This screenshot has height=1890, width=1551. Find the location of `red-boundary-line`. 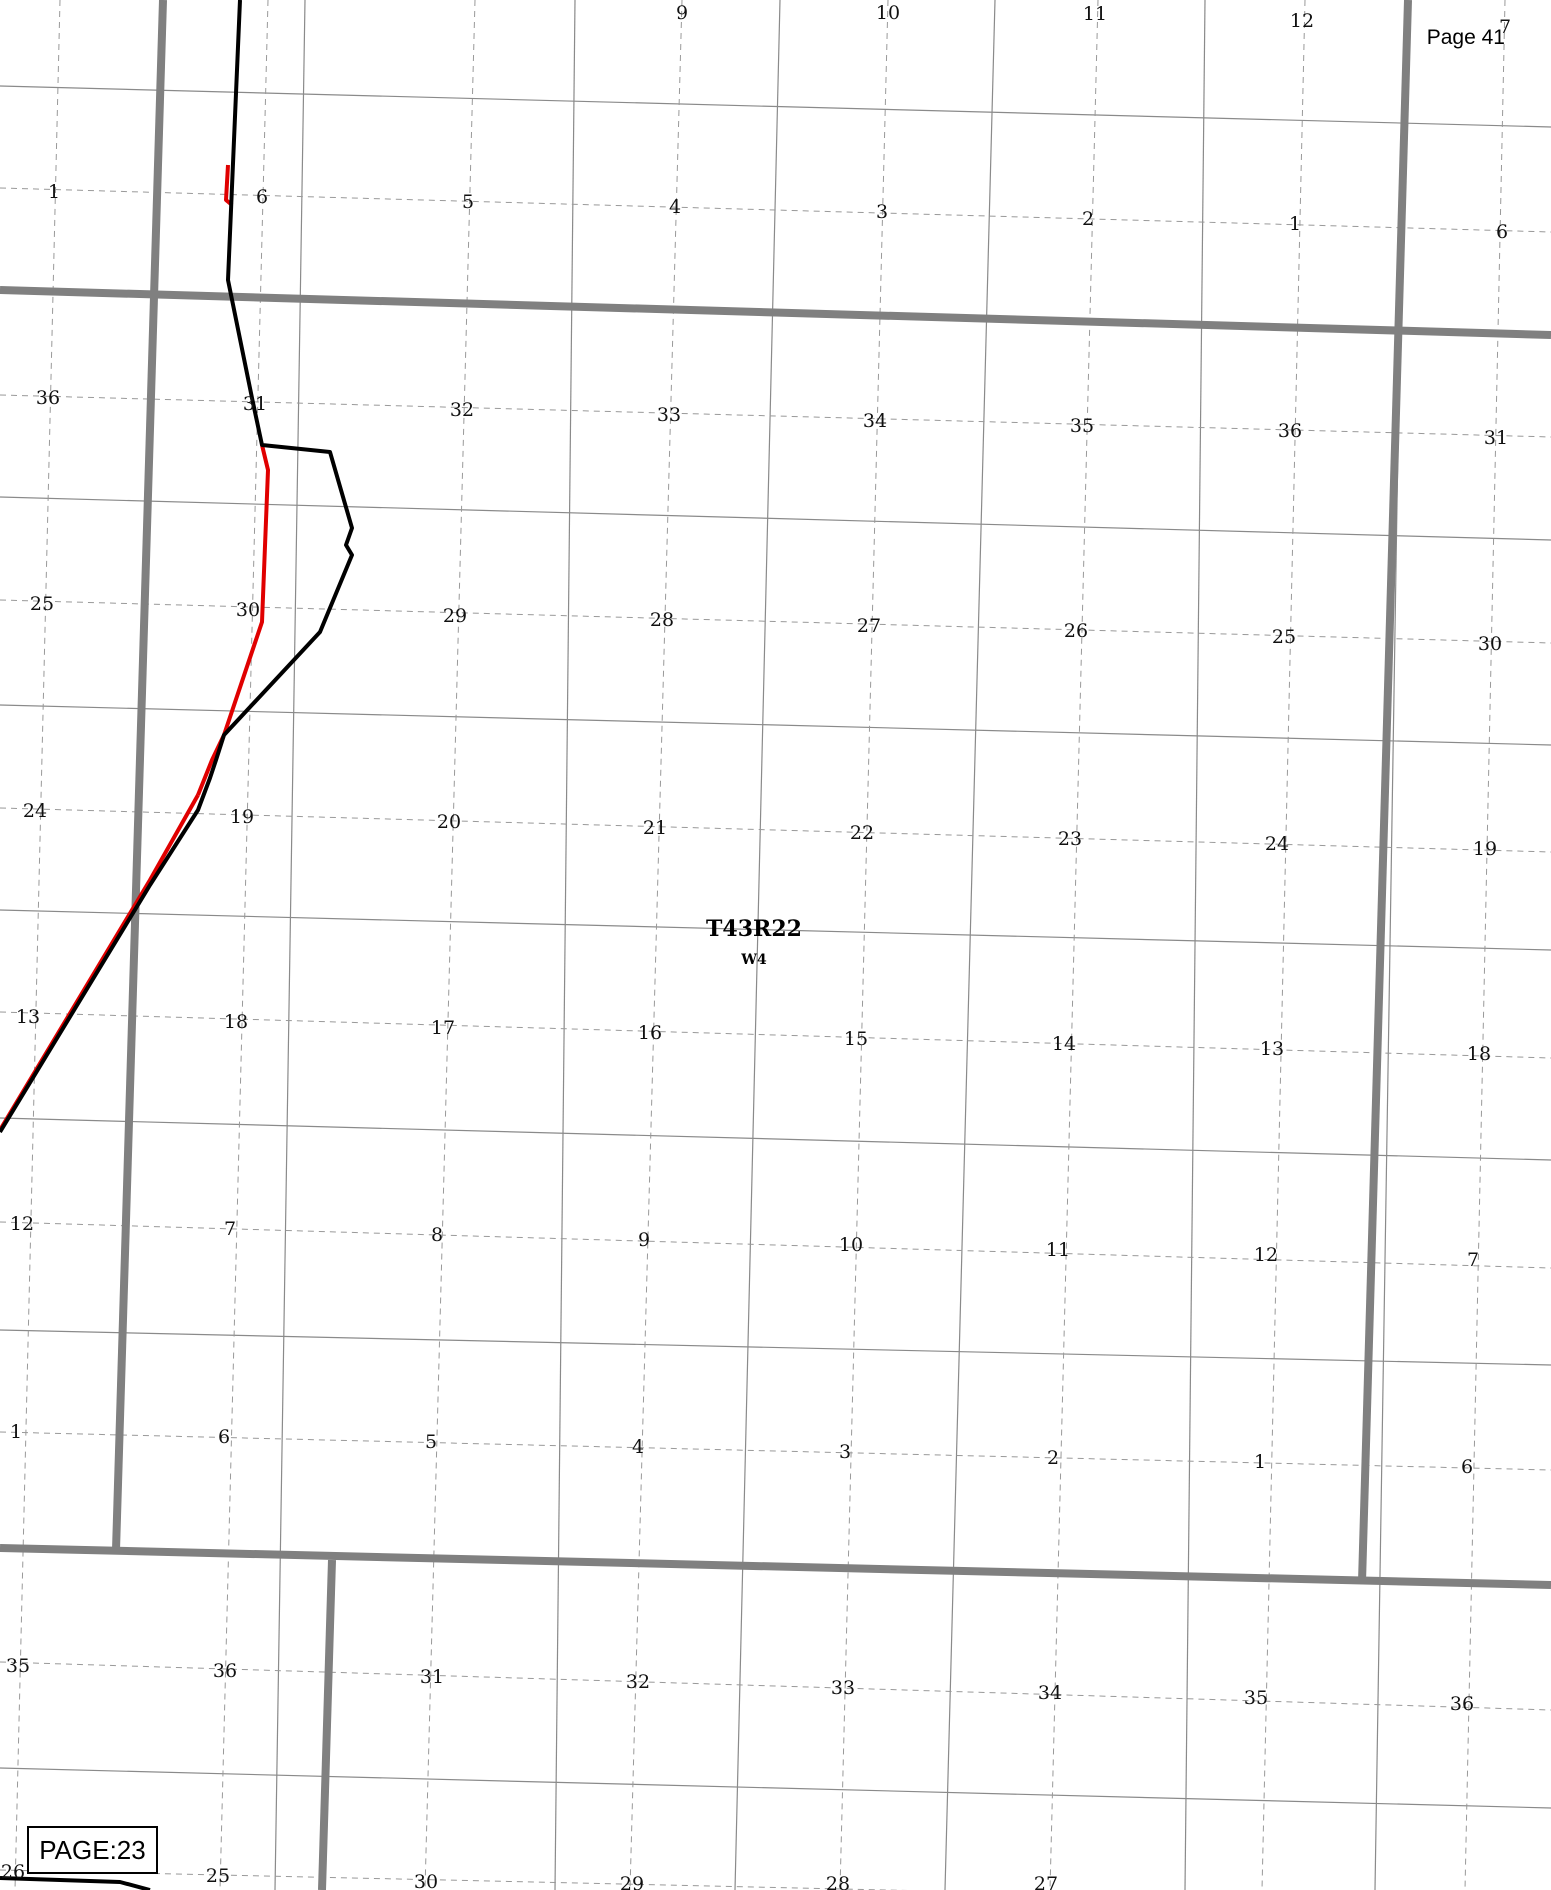

red-boundary-line is located at coordinates (233, 620).